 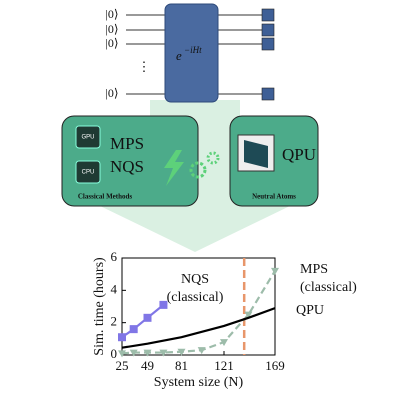 What do you see at coordinates (114, 256) in the screenshot?
I see `y-tick-label: 6` at bounding box center [114, 256].